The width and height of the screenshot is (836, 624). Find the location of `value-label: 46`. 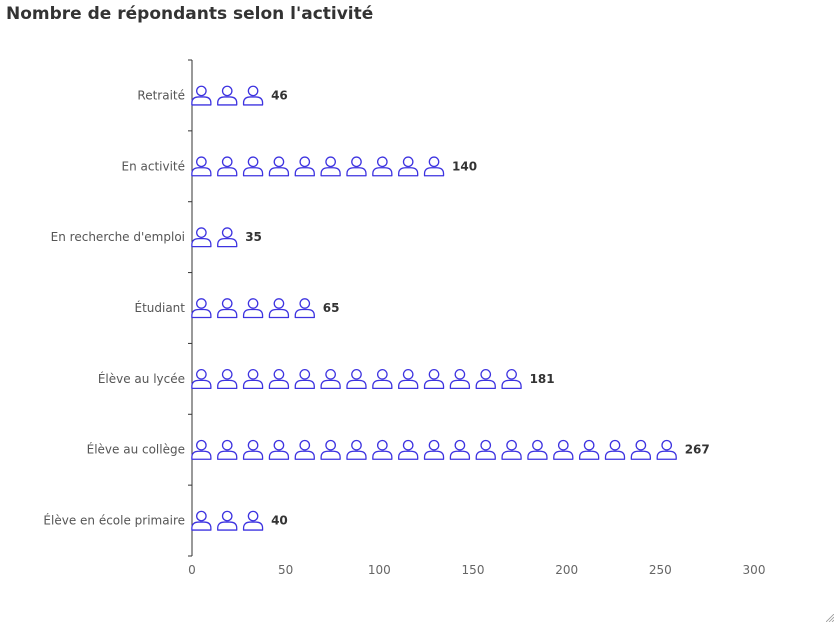

value-label: 46 is located at coordinates (279, 95).